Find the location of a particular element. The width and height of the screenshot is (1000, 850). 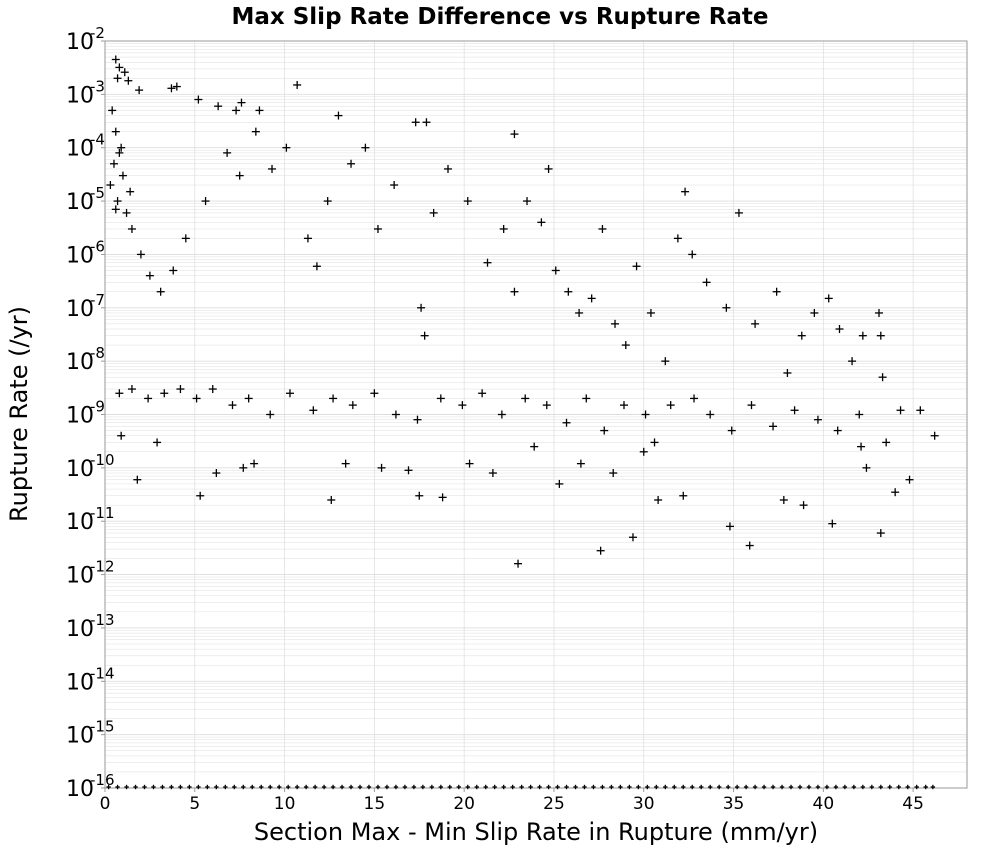

x-tick-label: 5 is located at coordinates (194, 804).